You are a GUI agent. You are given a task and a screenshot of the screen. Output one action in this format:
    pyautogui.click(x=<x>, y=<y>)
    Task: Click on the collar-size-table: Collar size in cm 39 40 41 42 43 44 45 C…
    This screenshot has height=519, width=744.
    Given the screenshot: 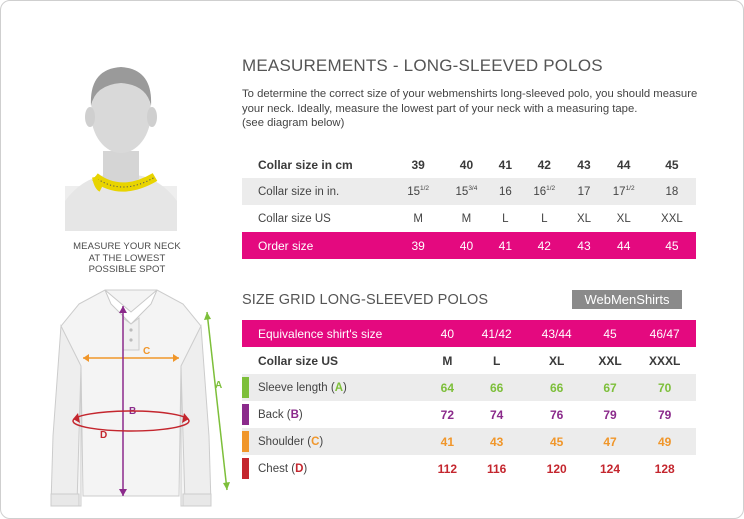 What is the action you would take?
    pyautogui.click(x=469, y=205)
    